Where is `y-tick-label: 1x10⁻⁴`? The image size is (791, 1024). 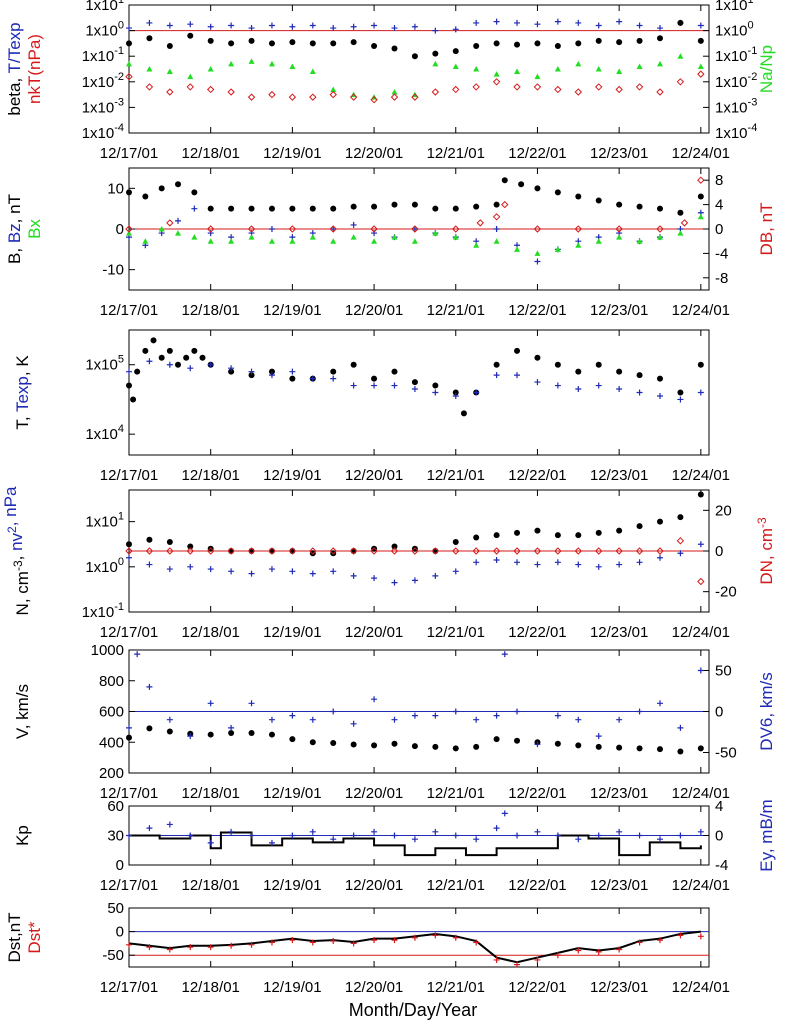
y-tick-label: 1x10⁻⁴ is located at coordinates (736, 132).